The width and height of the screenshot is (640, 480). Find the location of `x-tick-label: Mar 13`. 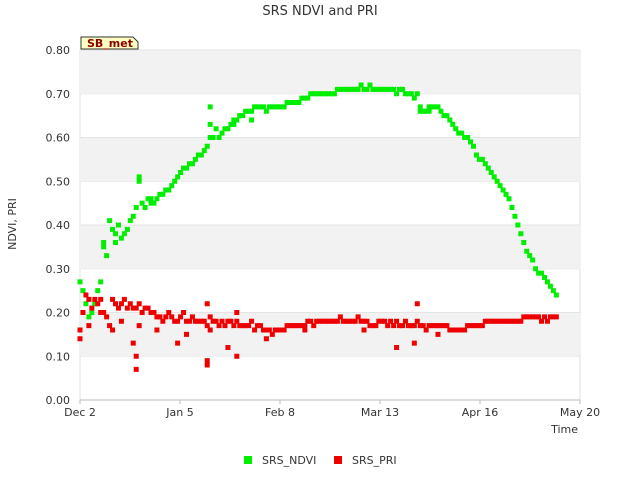

x-tick-label: Mar 13 is located at coordinates (380, 412).